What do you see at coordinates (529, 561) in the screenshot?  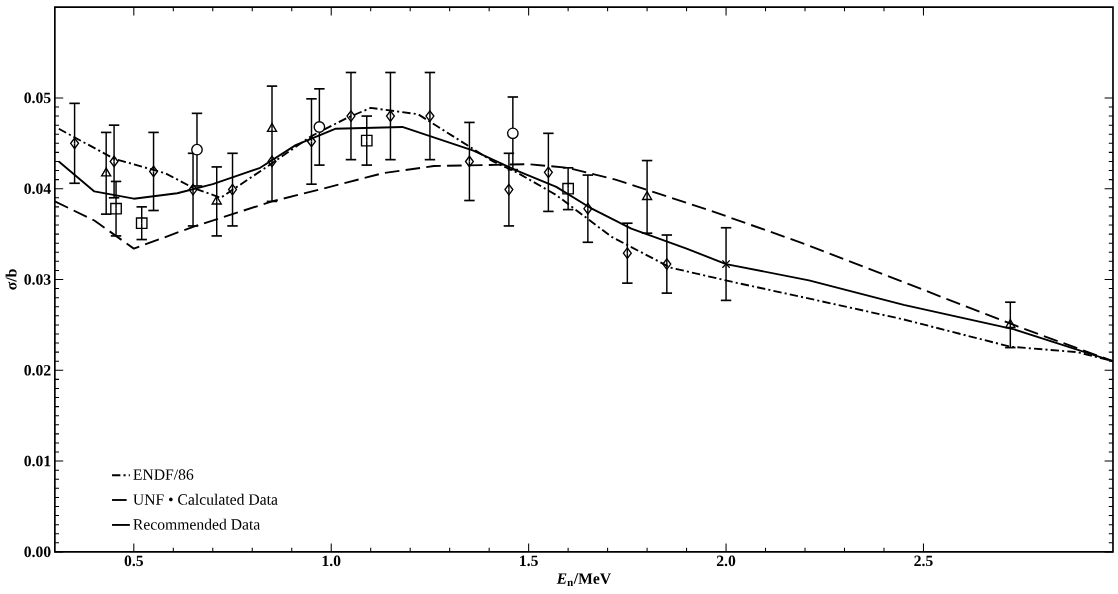 I see `x-tick-label: 1.5` at bounding box center [529, 561].